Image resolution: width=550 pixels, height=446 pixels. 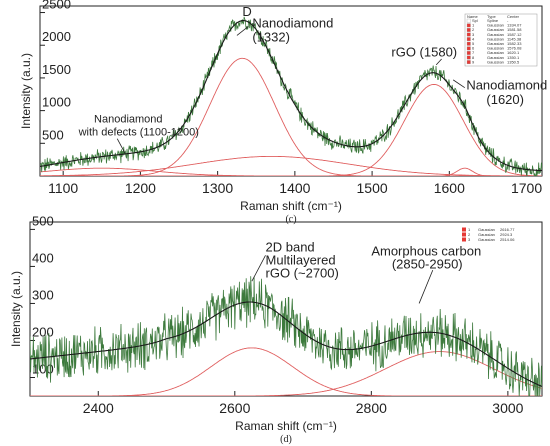 I want to click on legend-center: 1334.07, so click(x=514, y=25).